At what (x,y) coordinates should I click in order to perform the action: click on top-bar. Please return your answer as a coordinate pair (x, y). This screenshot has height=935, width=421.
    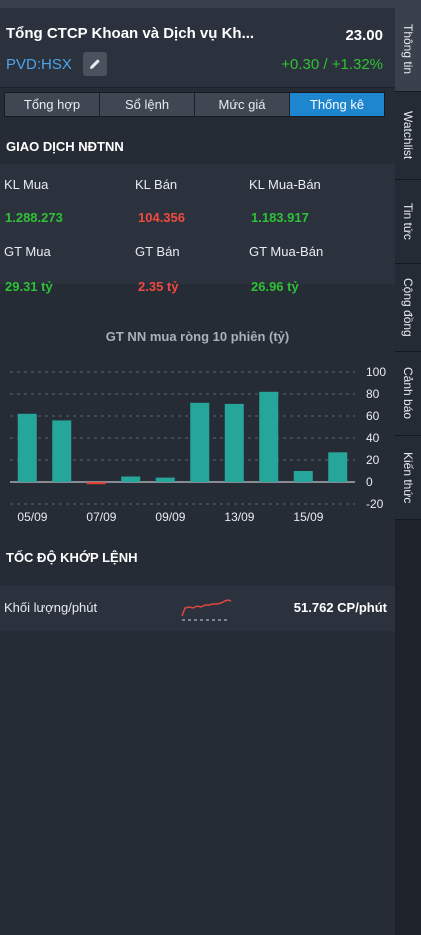
    Looking at the image, I should click on (210, 4).